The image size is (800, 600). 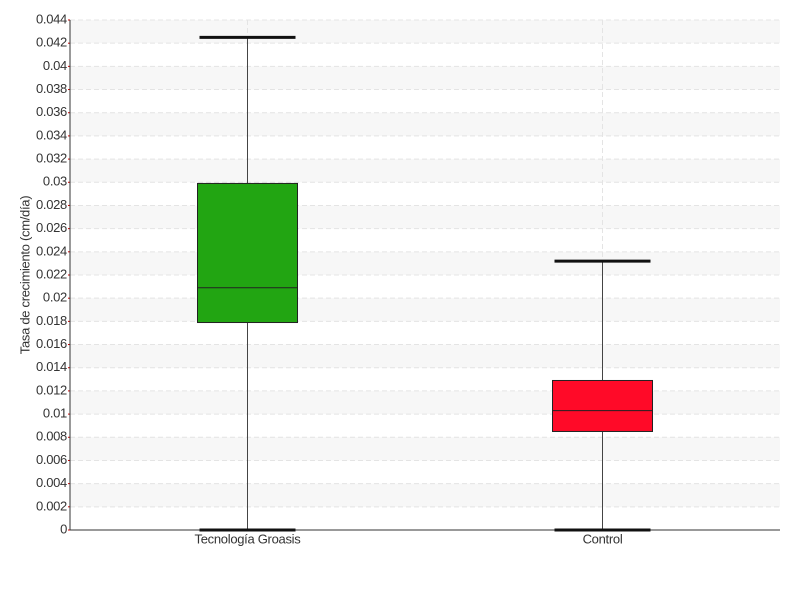 What do you see at coordinates (51, 227) in the screenshot?
I see `y-tick-label: 0.026` at bounding box center [51, 227].